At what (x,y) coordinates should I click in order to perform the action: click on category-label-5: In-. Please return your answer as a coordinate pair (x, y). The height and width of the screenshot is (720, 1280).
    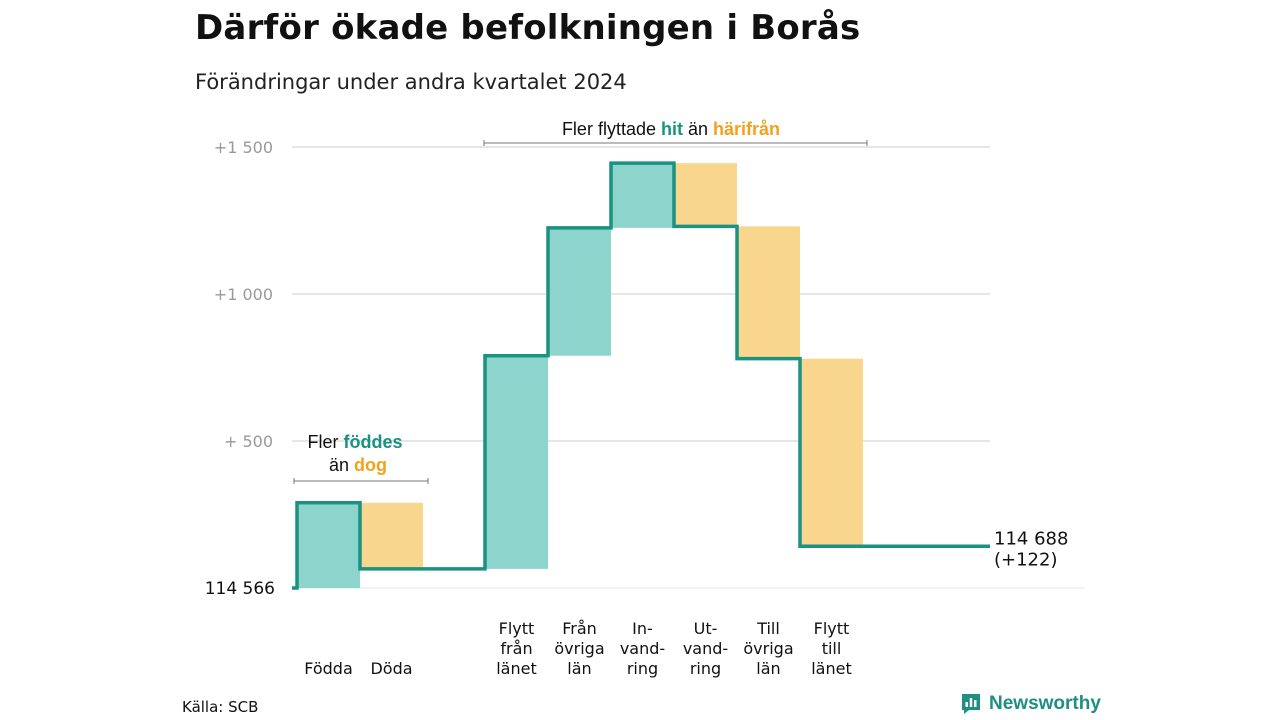
    Looking at the image, I should click on (642, 628).